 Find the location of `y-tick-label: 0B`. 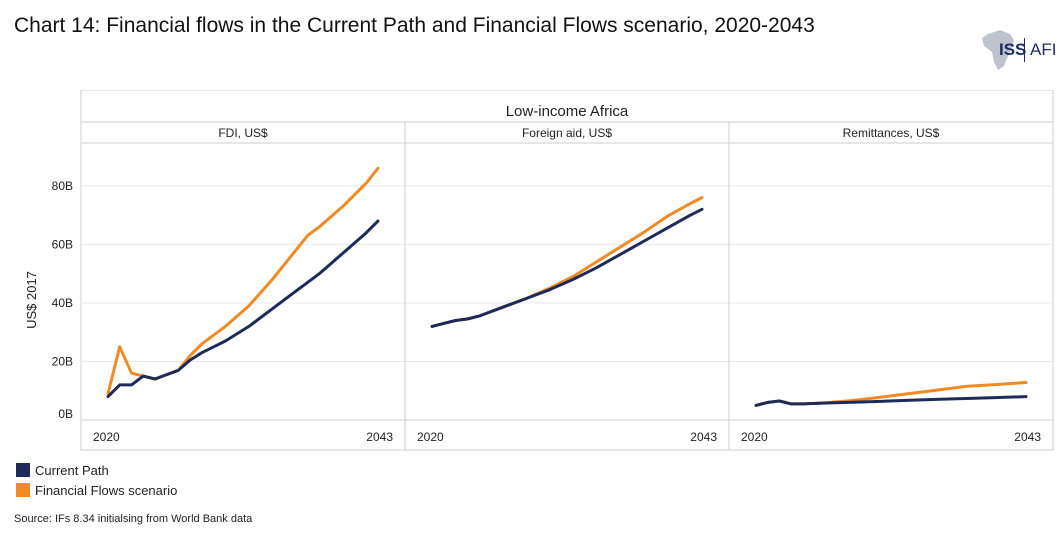

y-tick-label: 0B is located at coordinates (65, 414).